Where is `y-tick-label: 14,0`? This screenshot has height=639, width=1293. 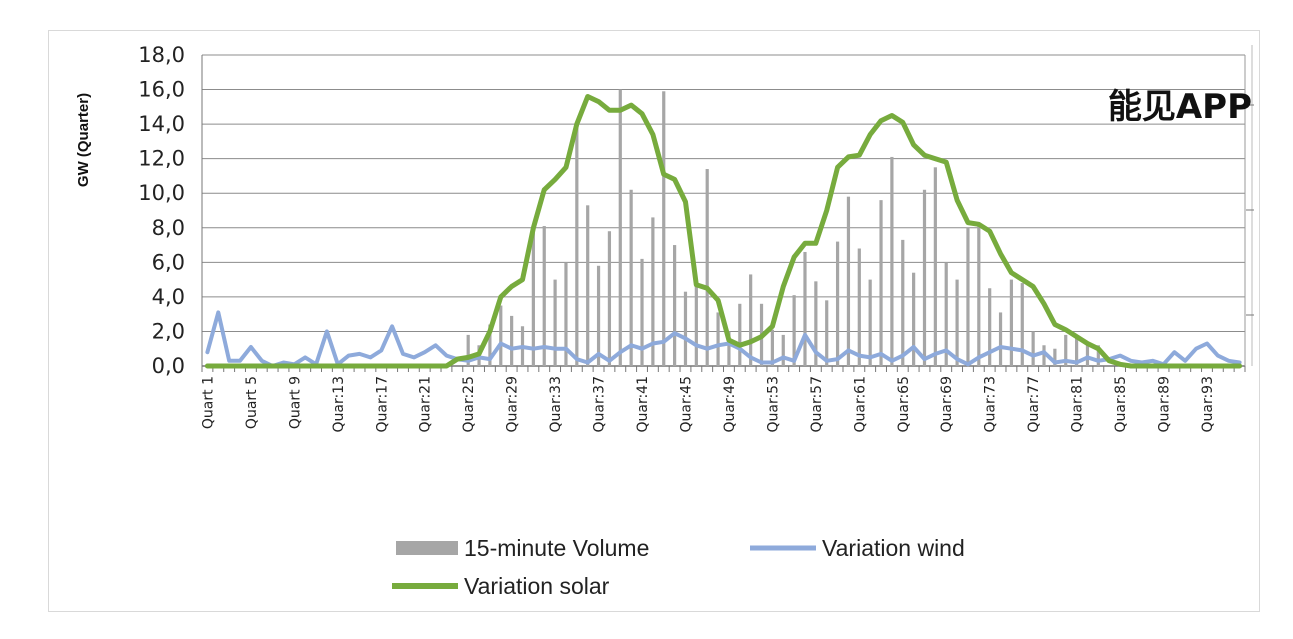
y-tick-label: 14,0 is located at coordinates (161, 124).